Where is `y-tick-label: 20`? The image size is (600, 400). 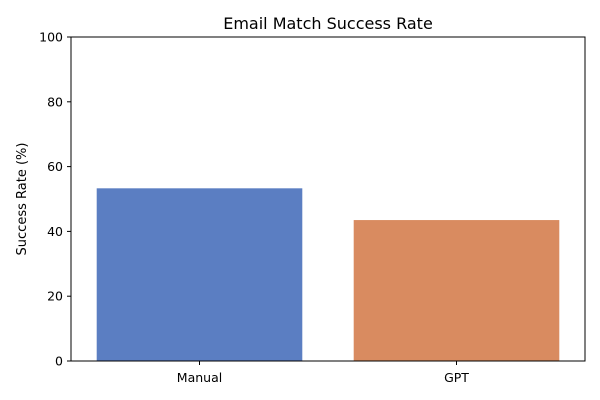
y-tick-label: 20 is located at coordinates (55, 296).